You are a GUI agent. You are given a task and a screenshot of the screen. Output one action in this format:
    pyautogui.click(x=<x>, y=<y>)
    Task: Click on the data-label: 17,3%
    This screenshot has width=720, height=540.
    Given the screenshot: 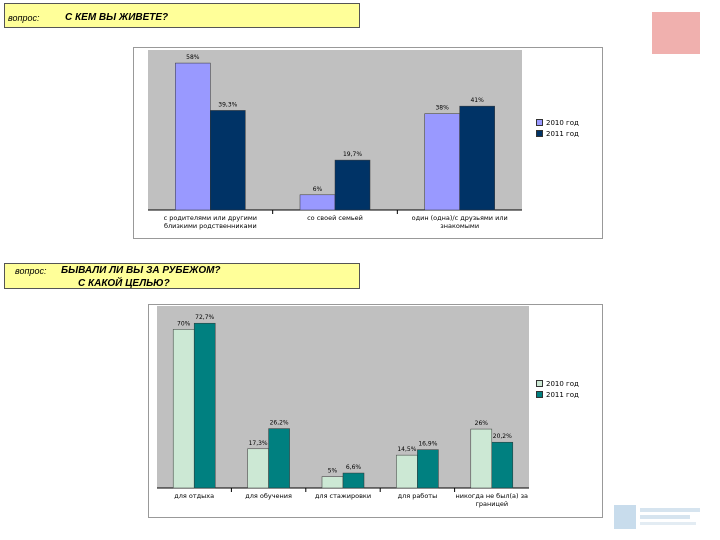 What is the action you would take?
    pyautogui.click(x=258, y=443)
    